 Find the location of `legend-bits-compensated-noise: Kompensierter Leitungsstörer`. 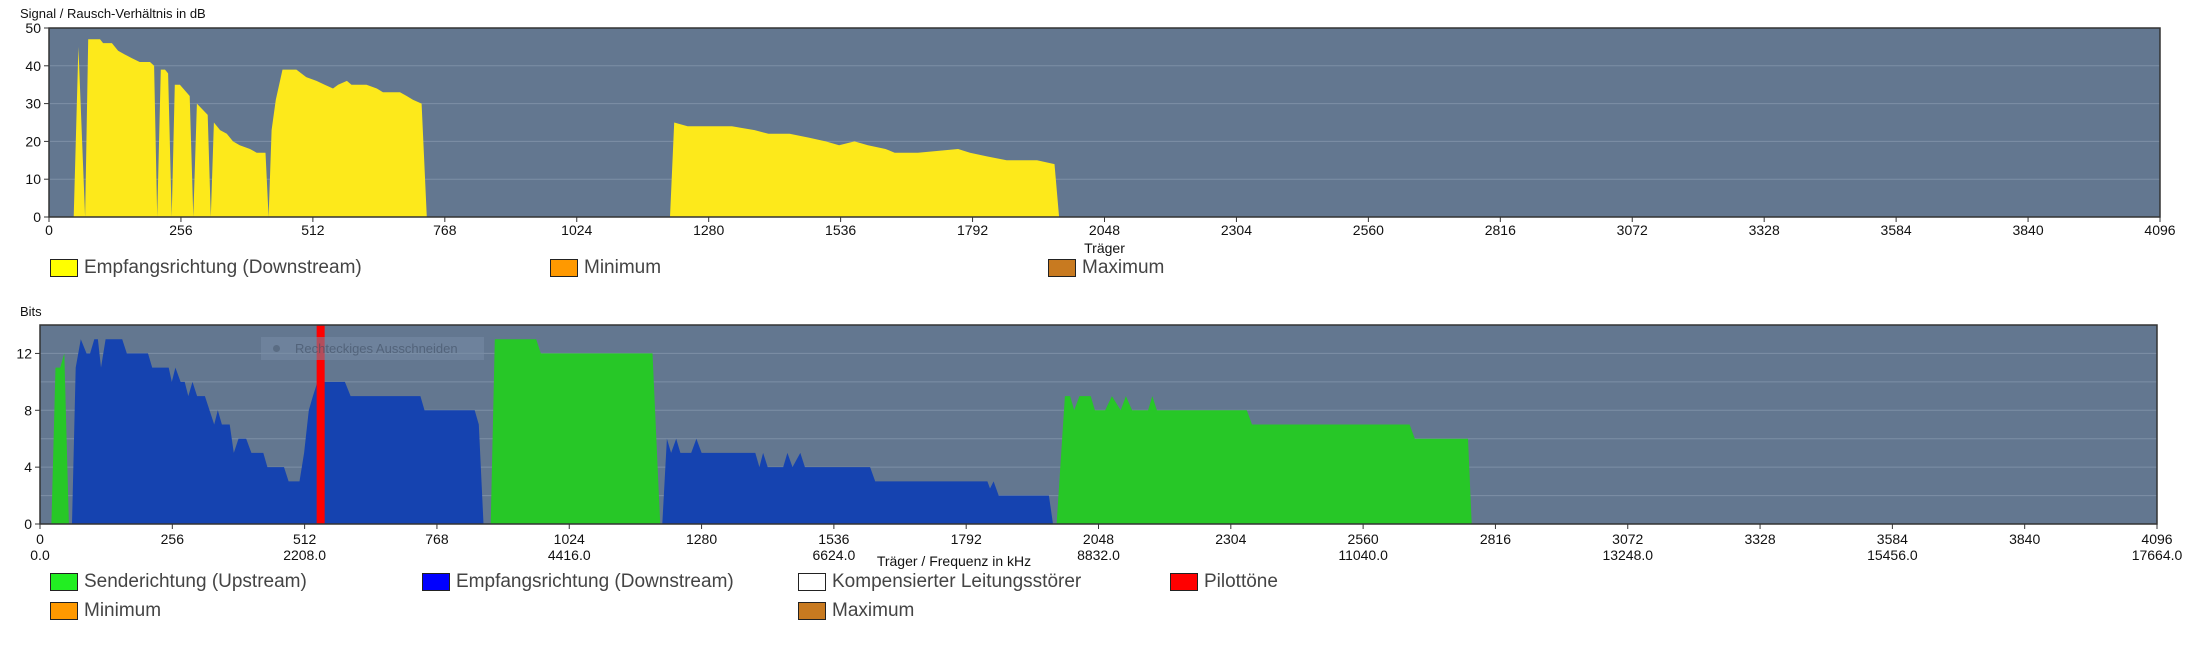

legend-bits-compensated-noise: Kompensierter Leitungsstörer is located at coordinates (939, 582).